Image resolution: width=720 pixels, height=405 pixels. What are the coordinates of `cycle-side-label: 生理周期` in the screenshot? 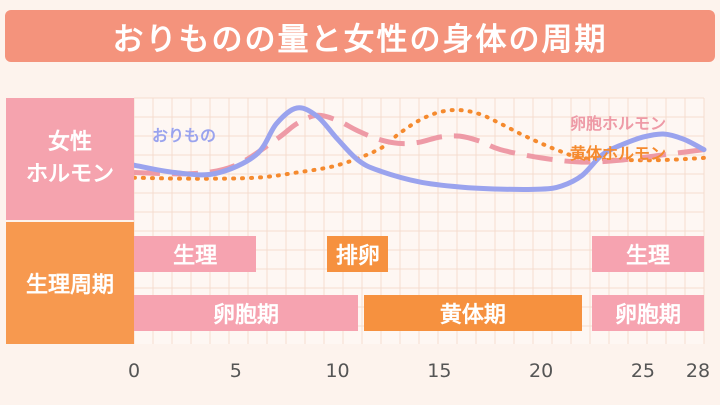 It's located at (70, 283).